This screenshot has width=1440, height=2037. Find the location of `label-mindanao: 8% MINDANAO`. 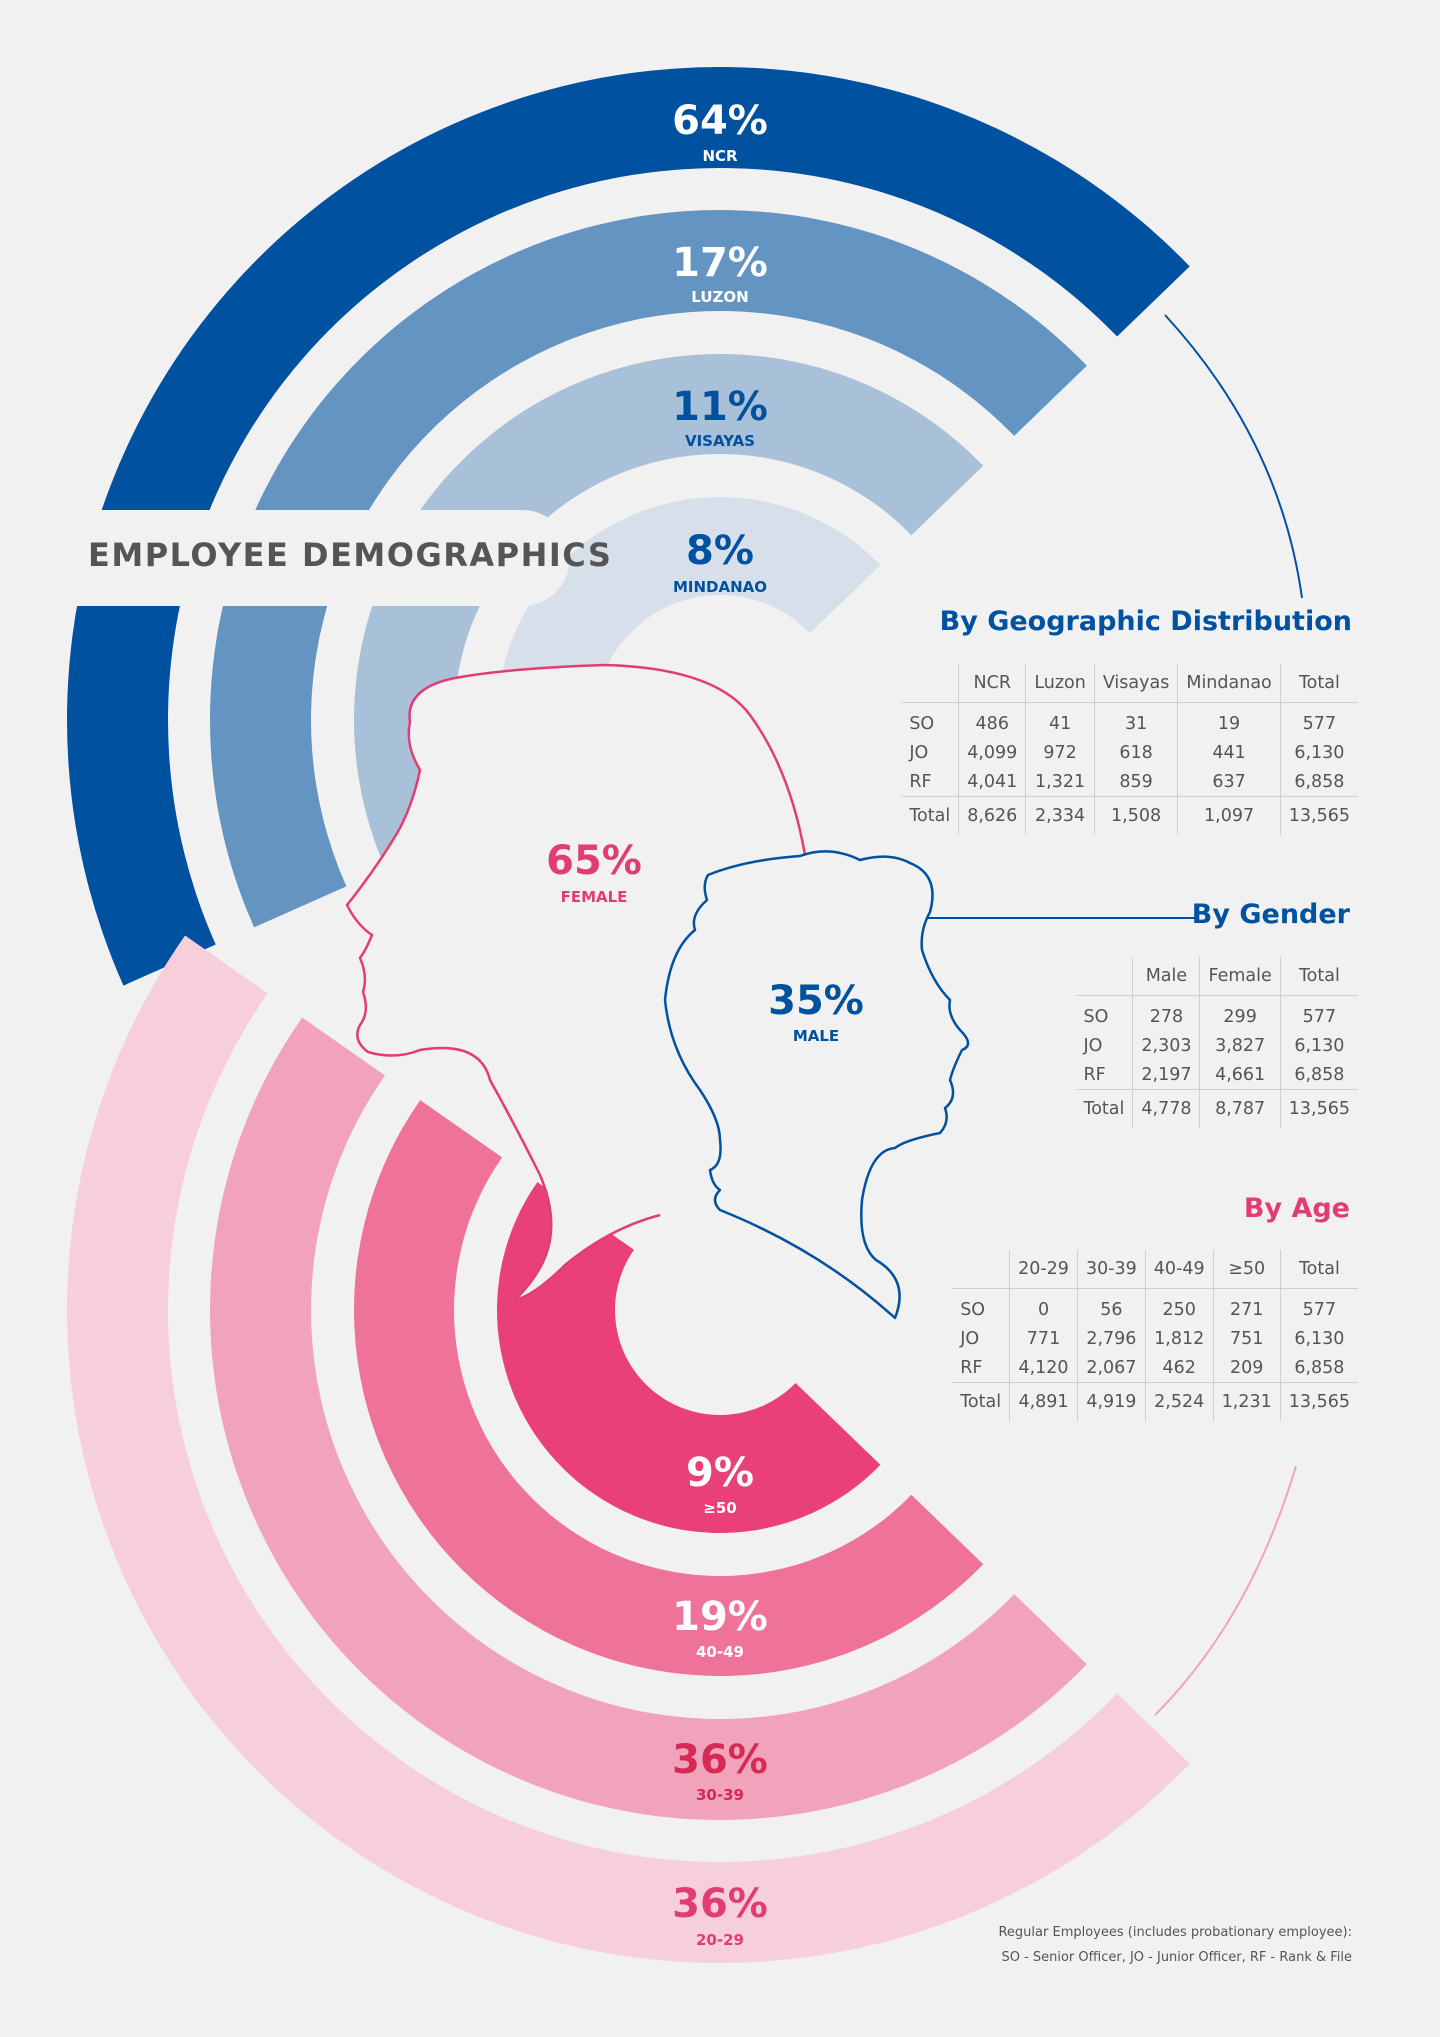

label-mindanao: 8% MINDANAO is located at coordinates (720, 562).